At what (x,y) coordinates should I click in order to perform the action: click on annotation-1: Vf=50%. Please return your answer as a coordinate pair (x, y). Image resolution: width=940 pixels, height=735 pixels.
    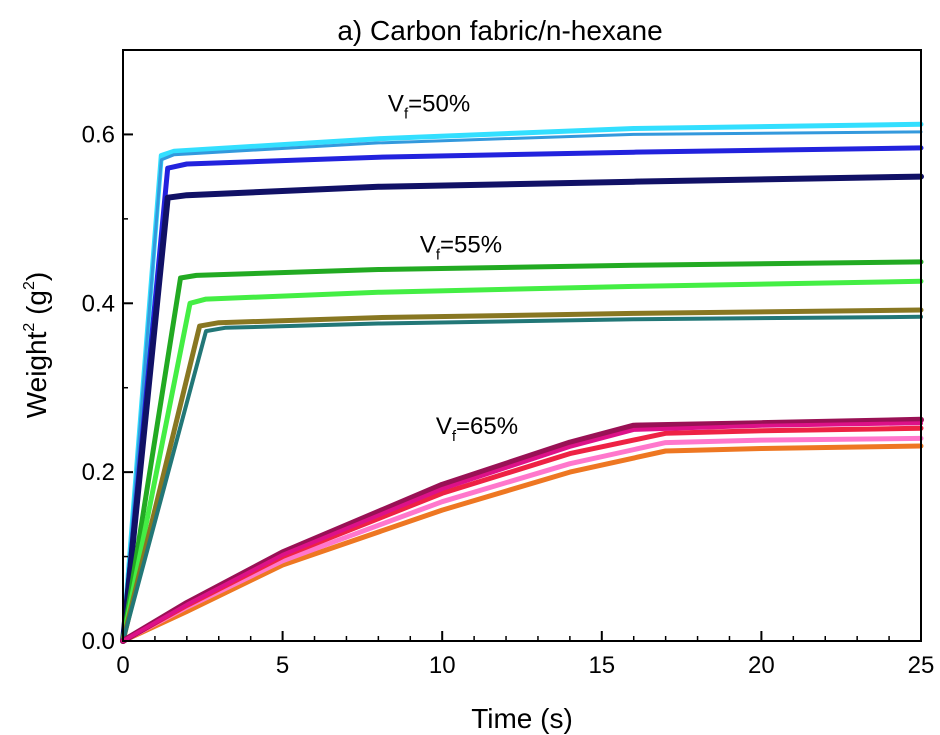
    Looking at the image, I should click on (429, 107).